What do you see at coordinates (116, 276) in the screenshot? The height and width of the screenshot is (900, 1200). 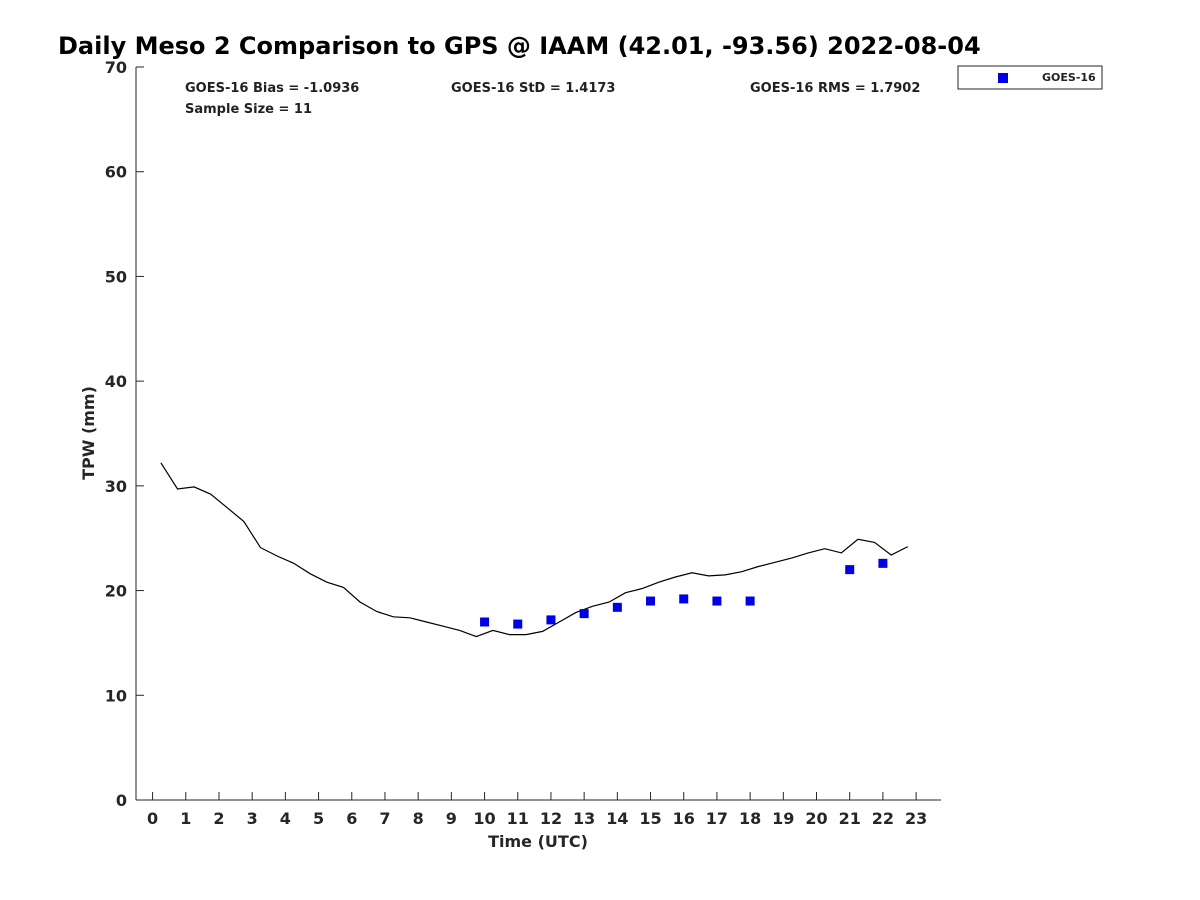 I see `y-tick-label: 50` at bounding box center [116, 276].